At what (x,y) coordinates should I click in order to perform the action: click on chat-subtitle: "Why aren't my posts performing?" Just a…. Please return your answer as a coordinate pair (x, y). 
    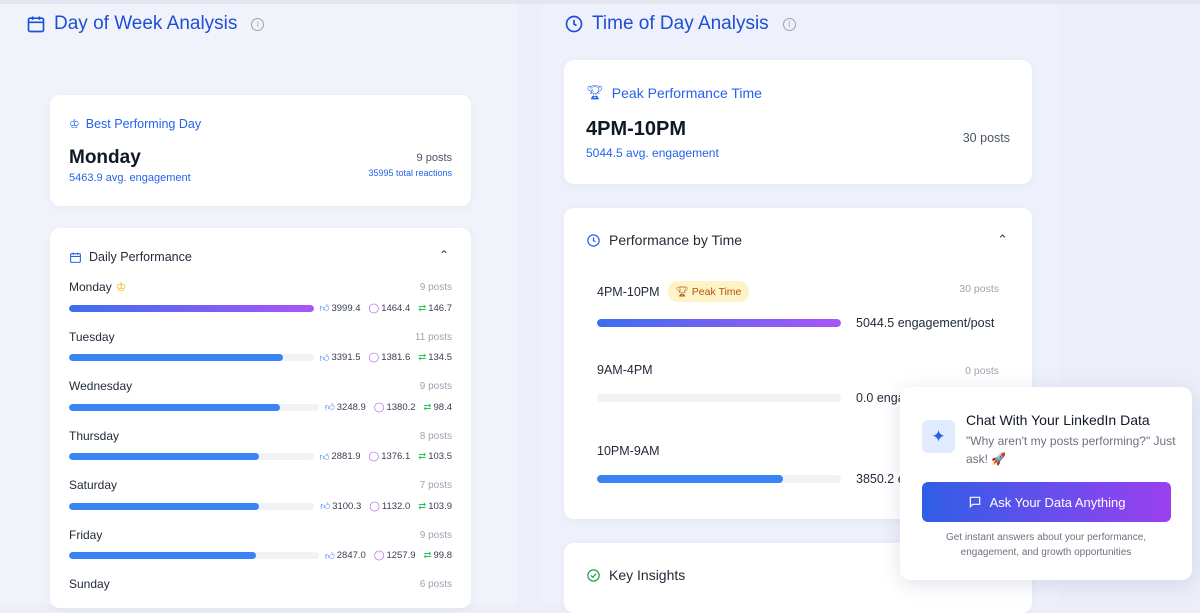
    Looking at the image, I should click on (1071, 450).